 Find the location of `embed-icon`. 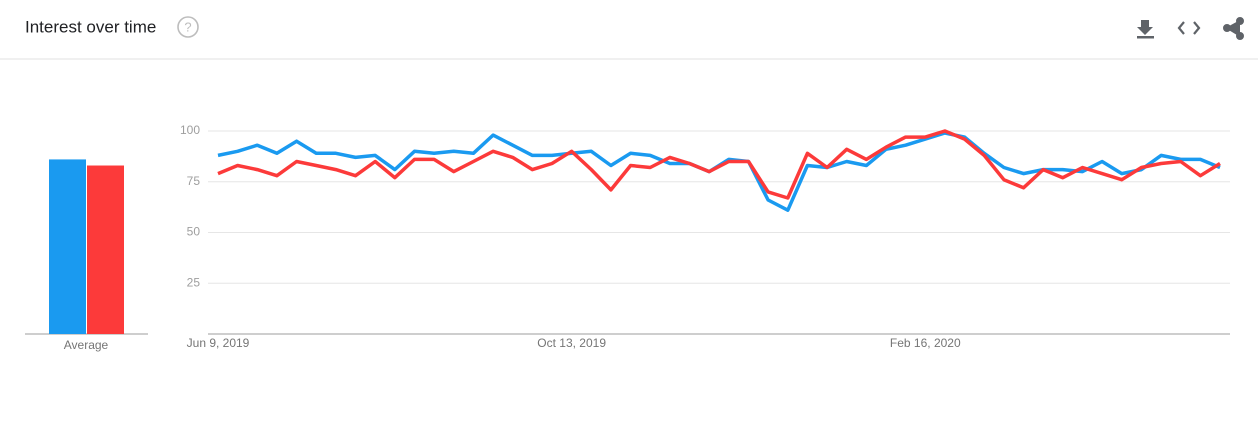

embed-icon is located at coordinates (1189, 28).